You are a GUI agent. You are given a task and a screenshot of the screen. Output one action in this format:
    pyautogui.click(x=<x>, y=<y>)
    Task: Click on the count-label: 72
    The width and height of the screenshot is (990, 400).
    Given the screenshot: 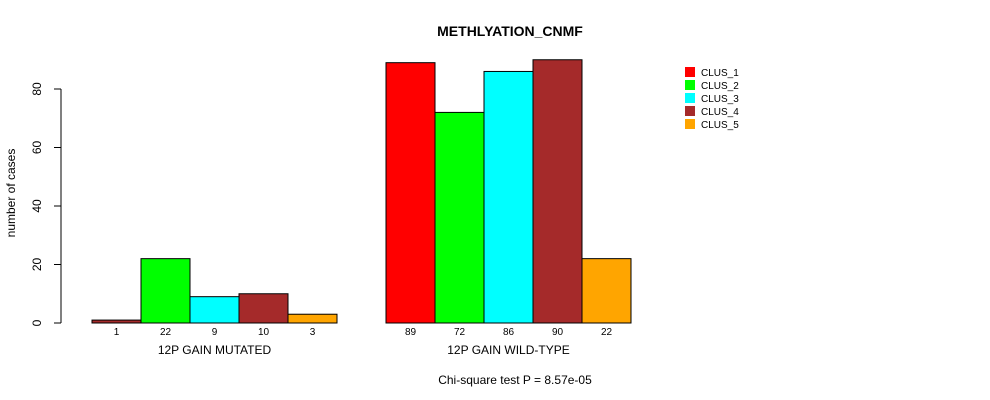 What is the action you would take?
    pyautogui.click(x=460, y=332)
    